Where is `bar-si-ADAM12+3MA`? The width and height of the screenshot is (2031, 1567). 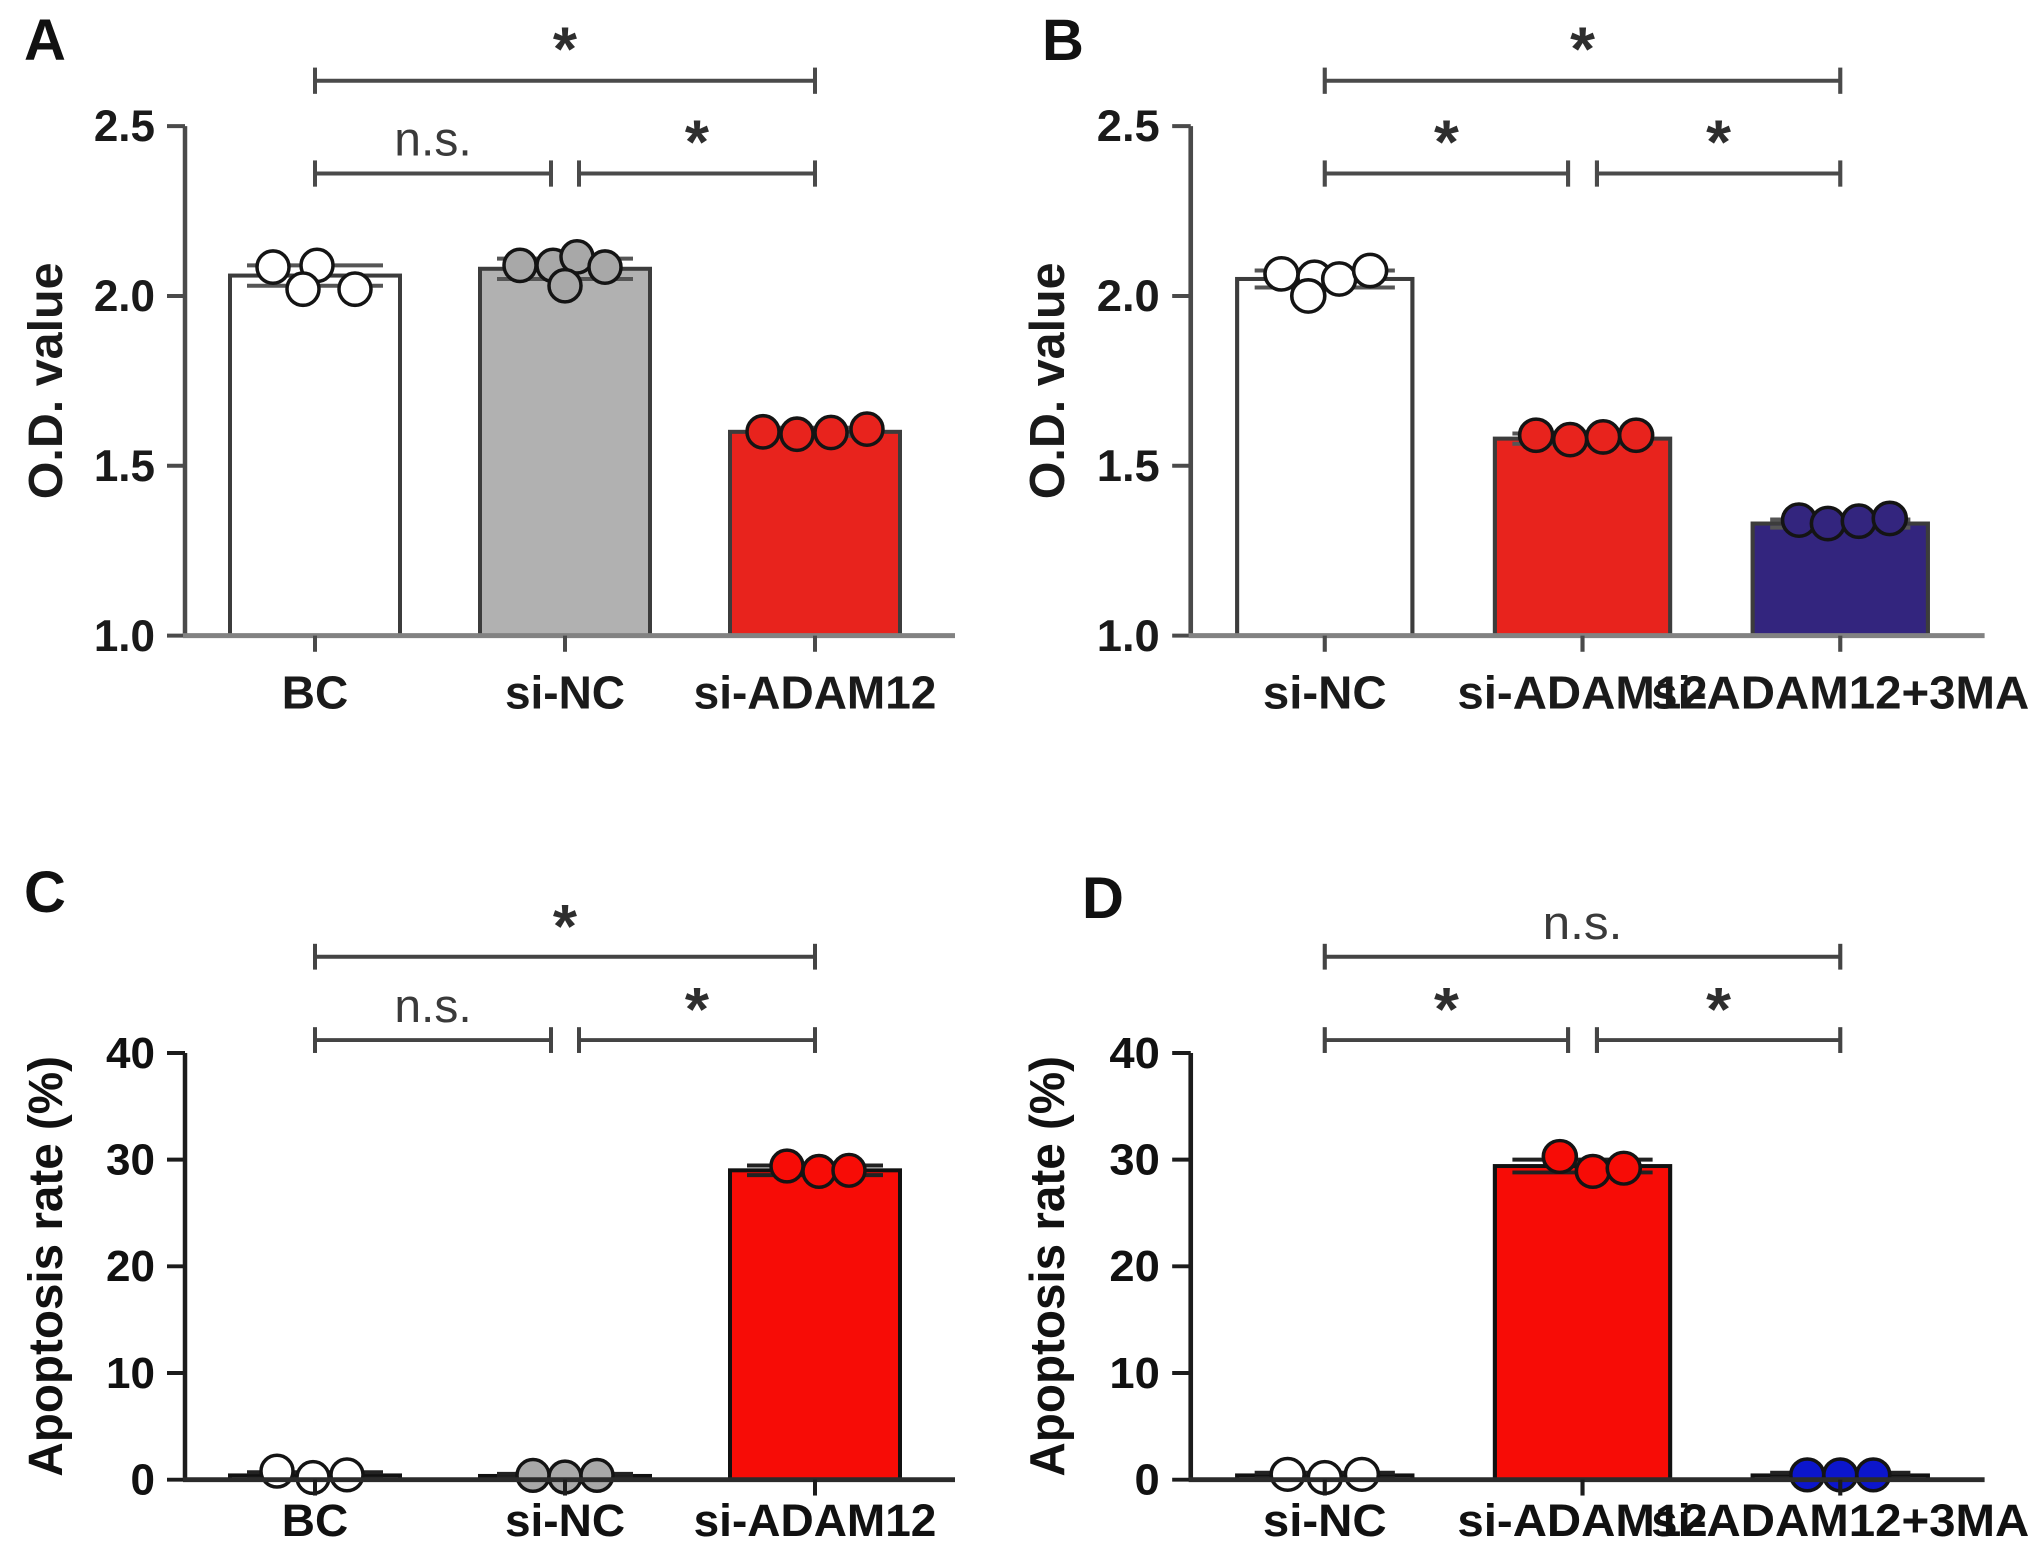
bar-si-ADAM12+3MA is located at coordinates (1840, 579).